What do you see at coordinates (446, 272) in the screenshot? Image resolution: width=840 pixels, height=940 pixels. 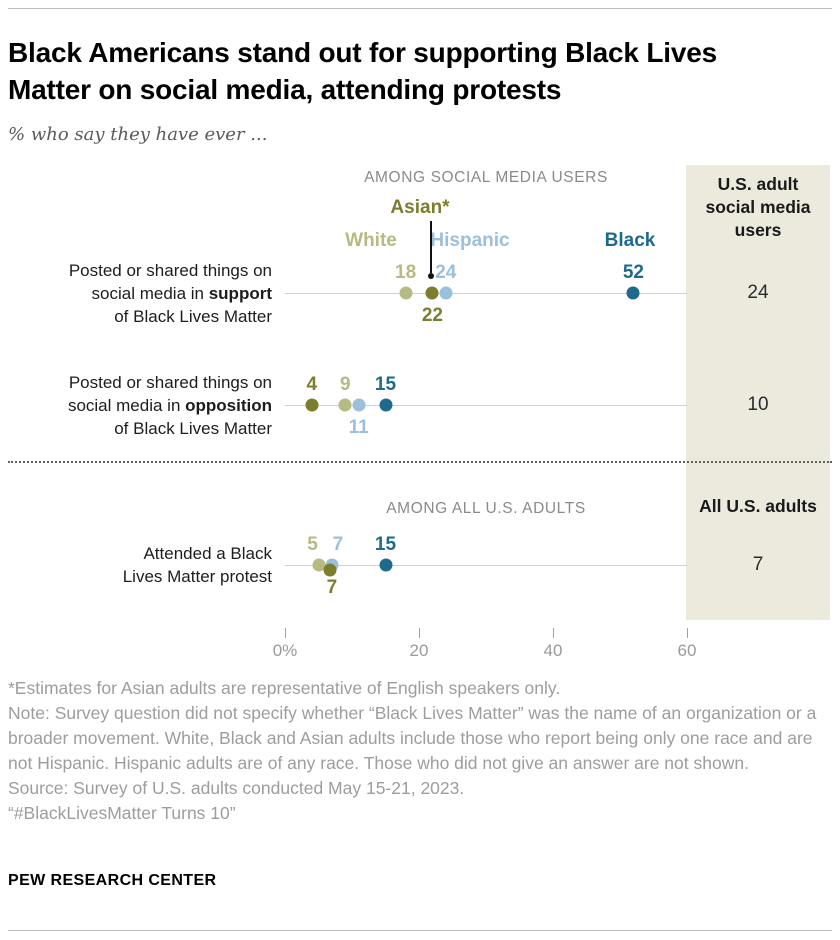 I see `value-label-support-hispanic: 24` at bounding box center [446, 272].